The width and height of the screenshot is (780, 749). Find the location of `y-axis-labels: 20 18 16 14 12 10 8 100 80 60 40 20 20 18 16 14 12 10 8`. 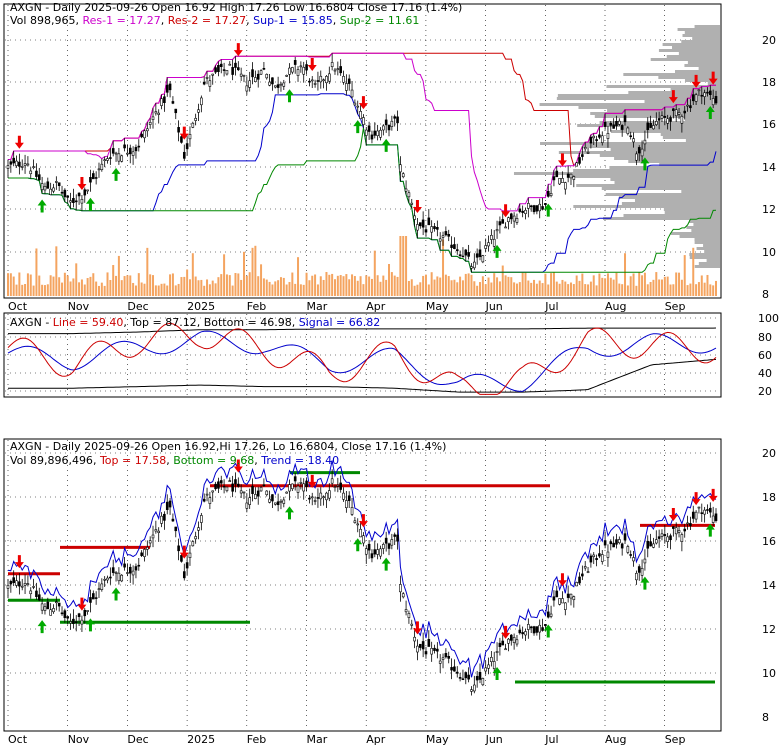

y-axis-labels: 20 18 16 14 12 10 8 100 80 60 40 20 20 18 16 14 12 10 8 is located at coordinates (768, 379).